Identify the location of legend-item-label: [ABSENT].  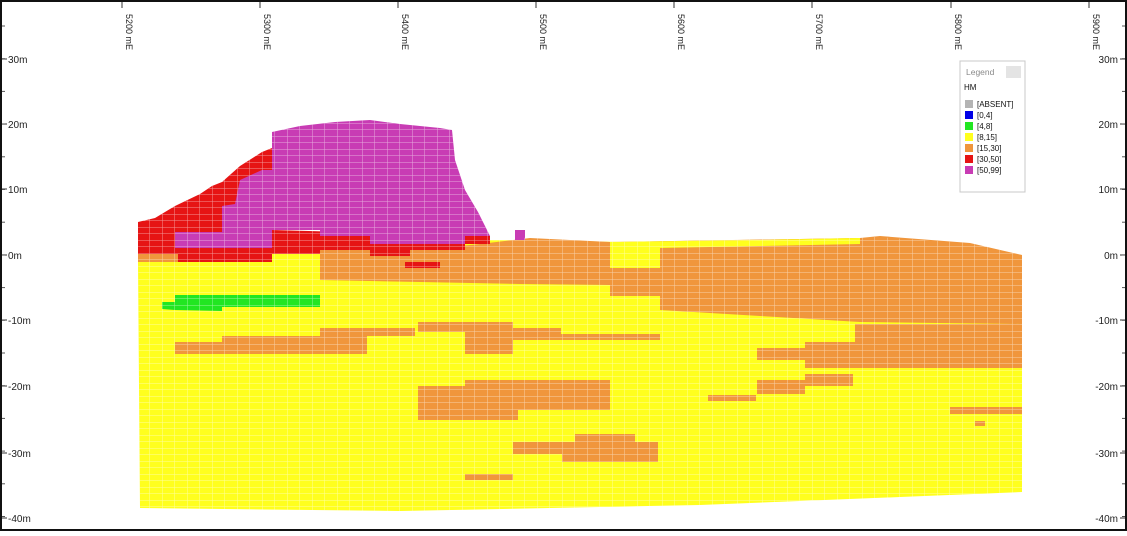
(995, 104).